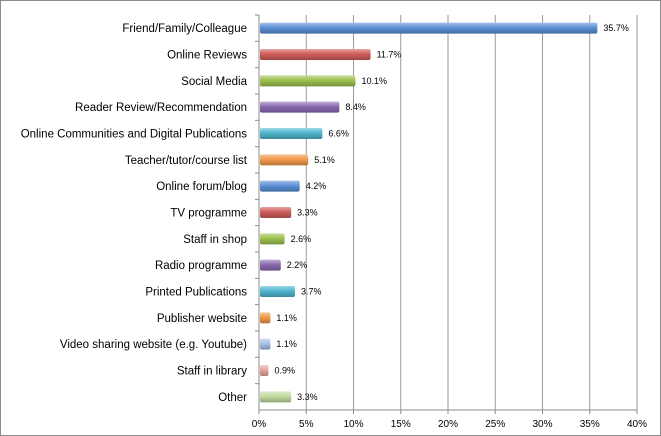 This screenshot has width=661, height=436. What do you see at coordinates (590, 424) in the screenshot?
I see `x-tick-label: 35%` at bounding box center [590, 424].